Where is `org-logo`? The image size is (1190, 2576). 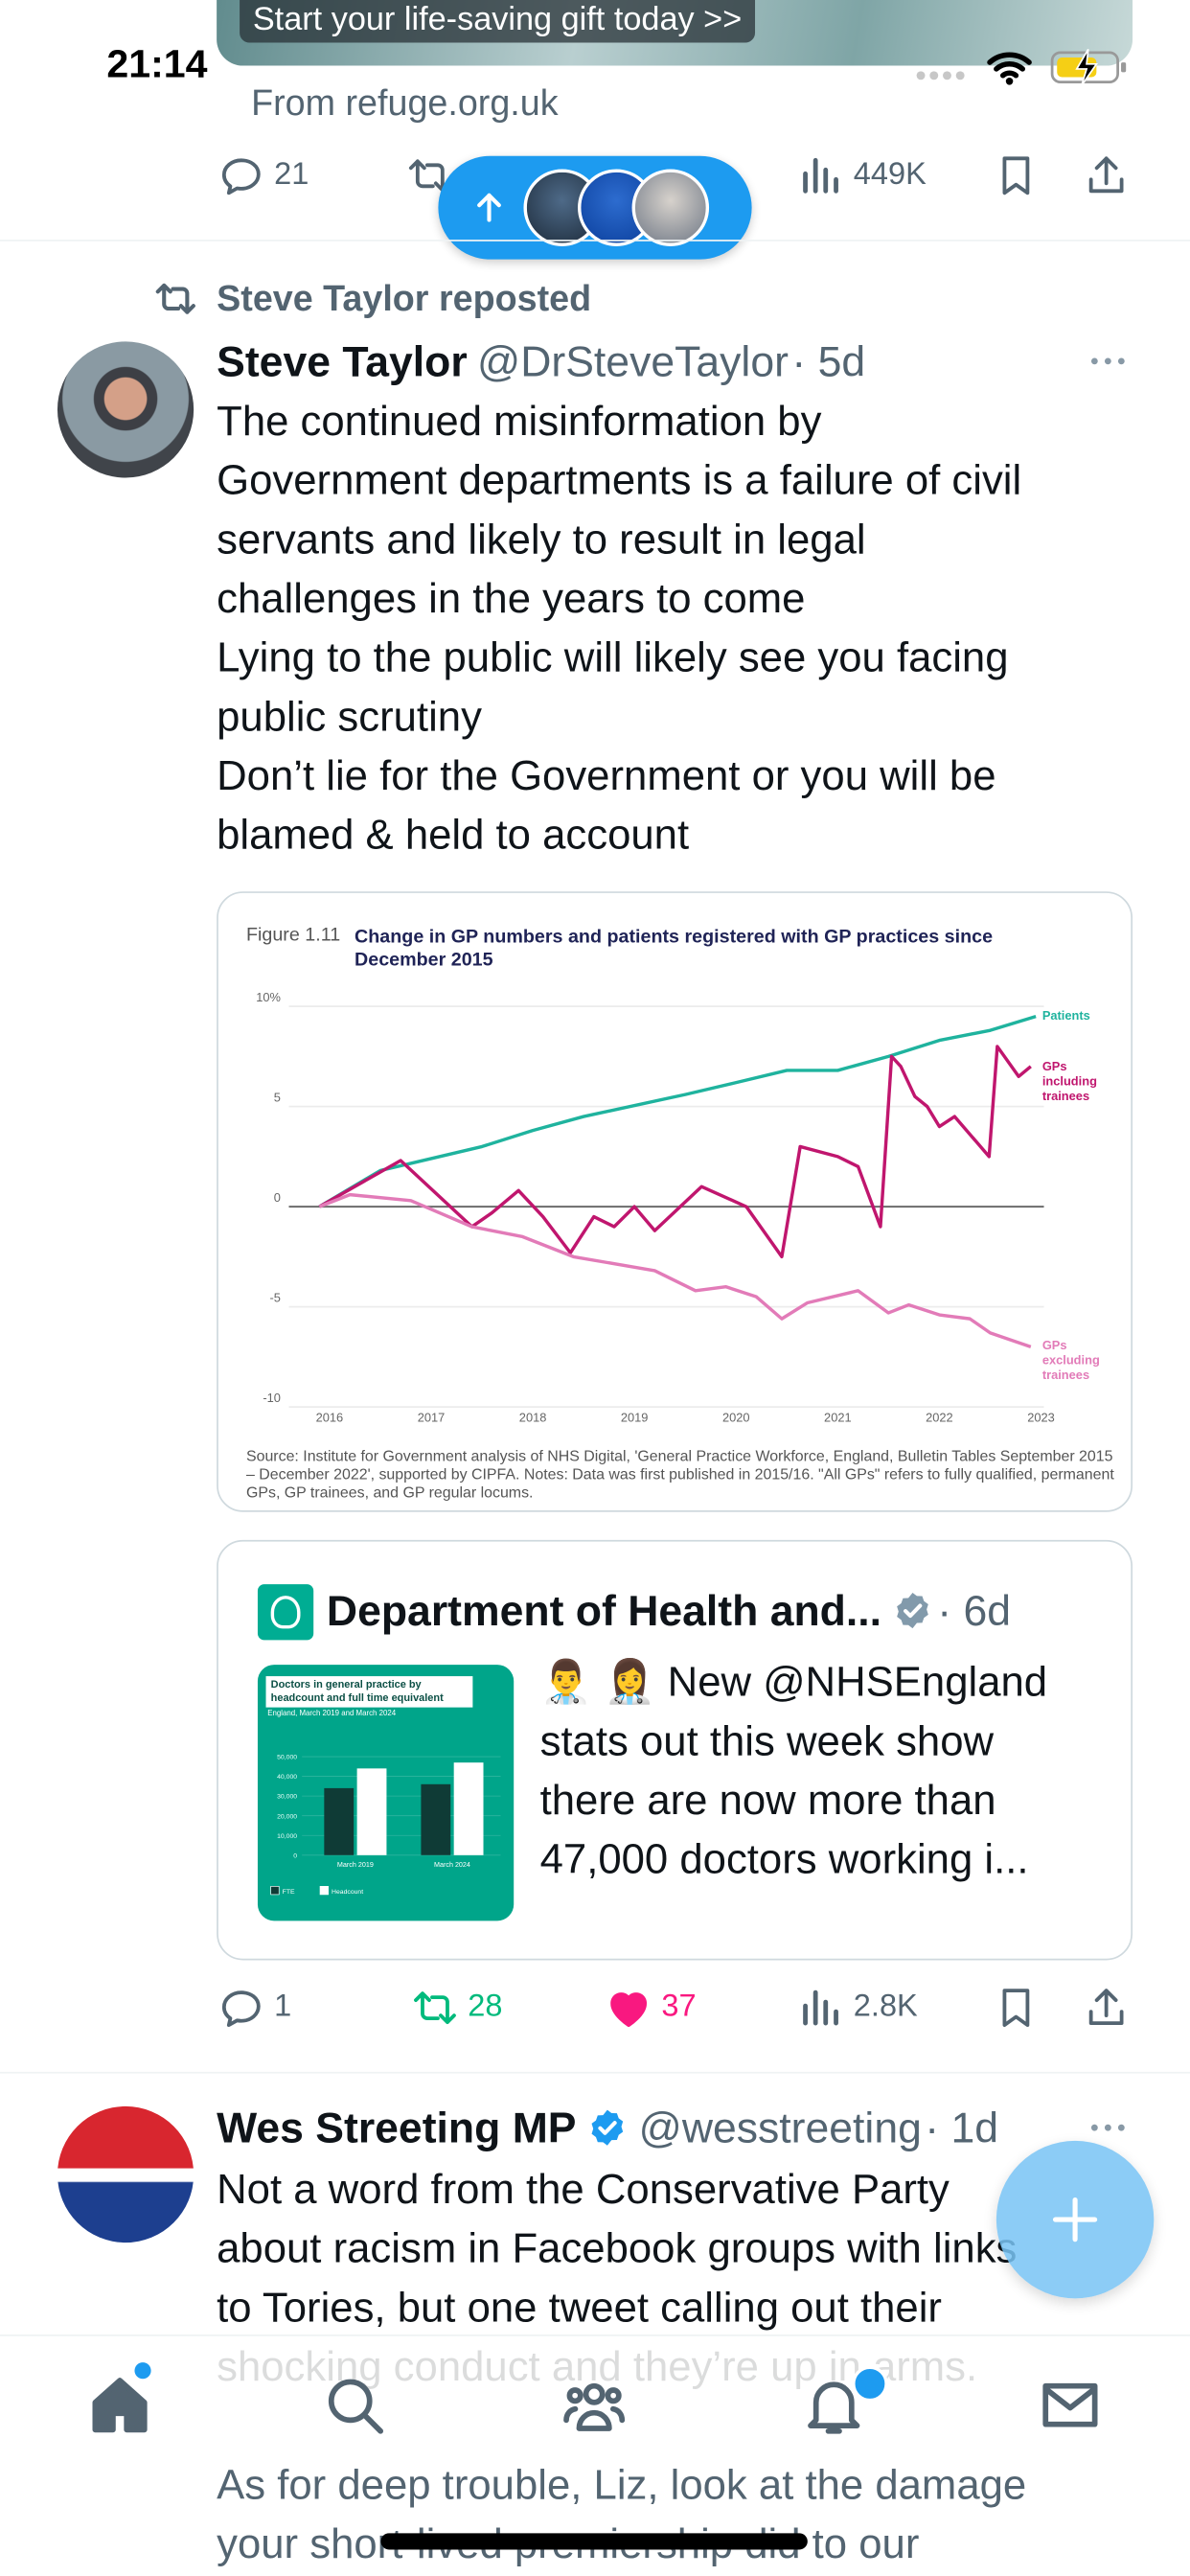
org-logo is located at coordinates (286, 1612).